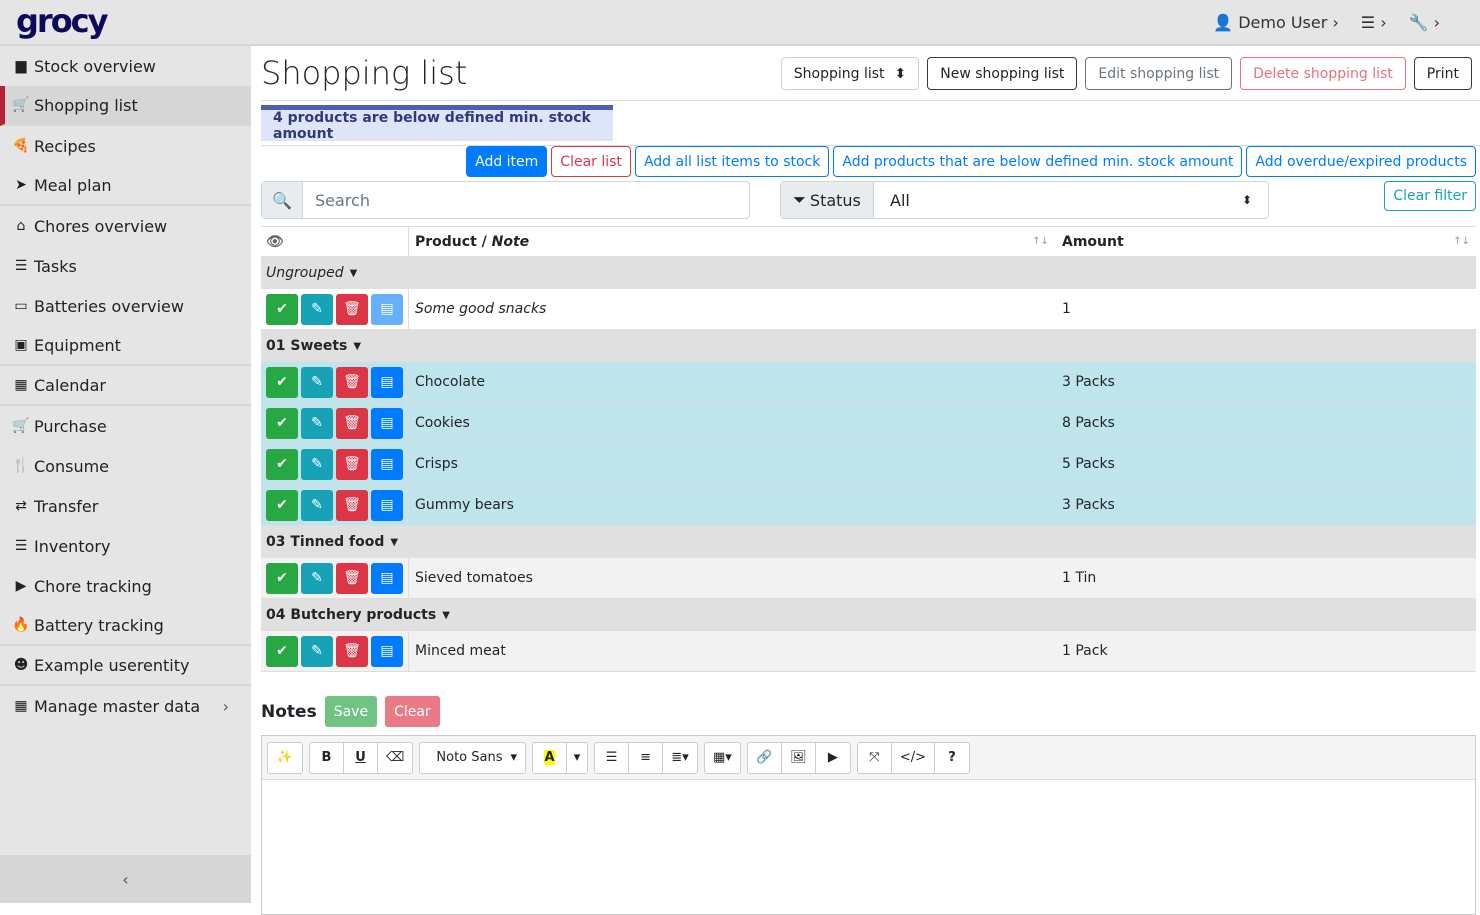 The height and width of the screenshot is (915, 1480). Describe the element at coordinates (395, 757) in the screenshot. I see `eraser-icon: ⌫` at that location.